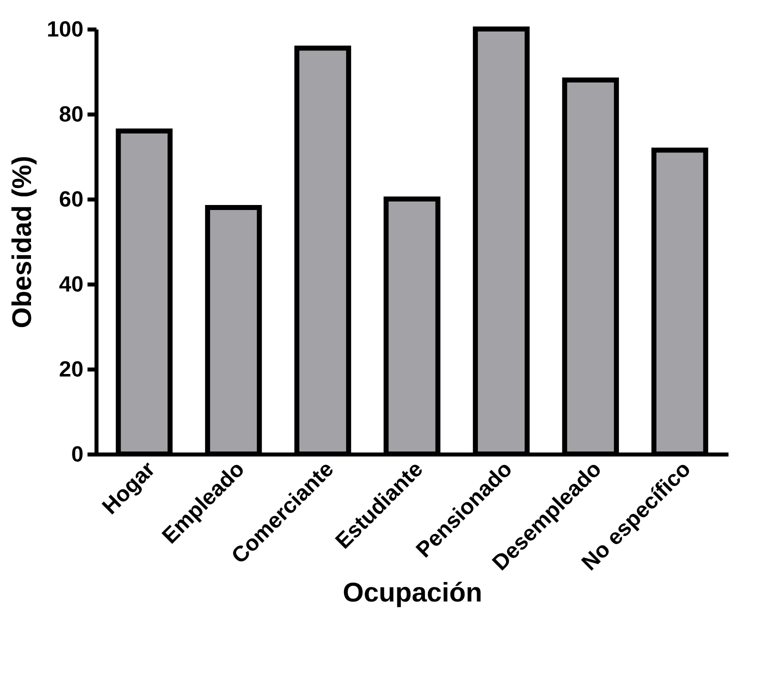  What do you see at coordinates (21, 242) in the screenshot?
I see `y-axis-title: Obesidad (%)` at bounding box center [21, 242].